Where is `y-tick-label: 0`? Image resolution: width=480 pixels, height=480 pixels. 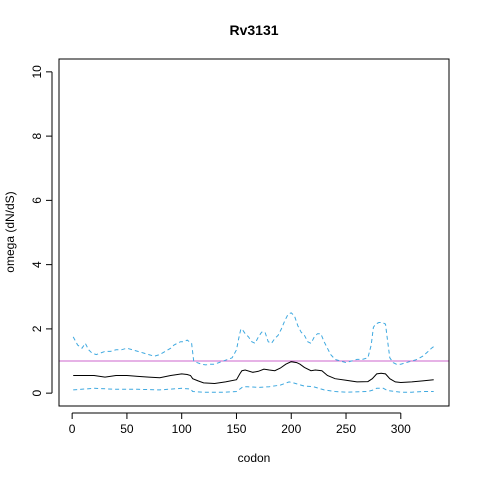
y-tick-label: 0 is located at coordinates (37, 392).